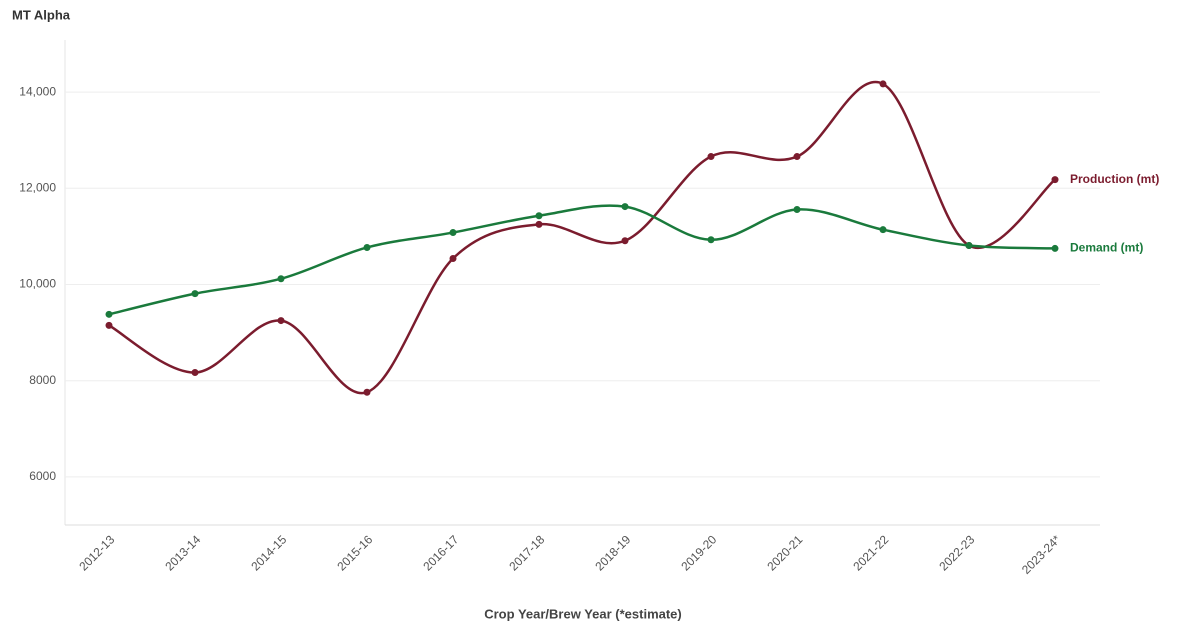 The width and height of the screenshot is (1189, 628). I want to click on y-tick-label: 8000, so click(42, 380).